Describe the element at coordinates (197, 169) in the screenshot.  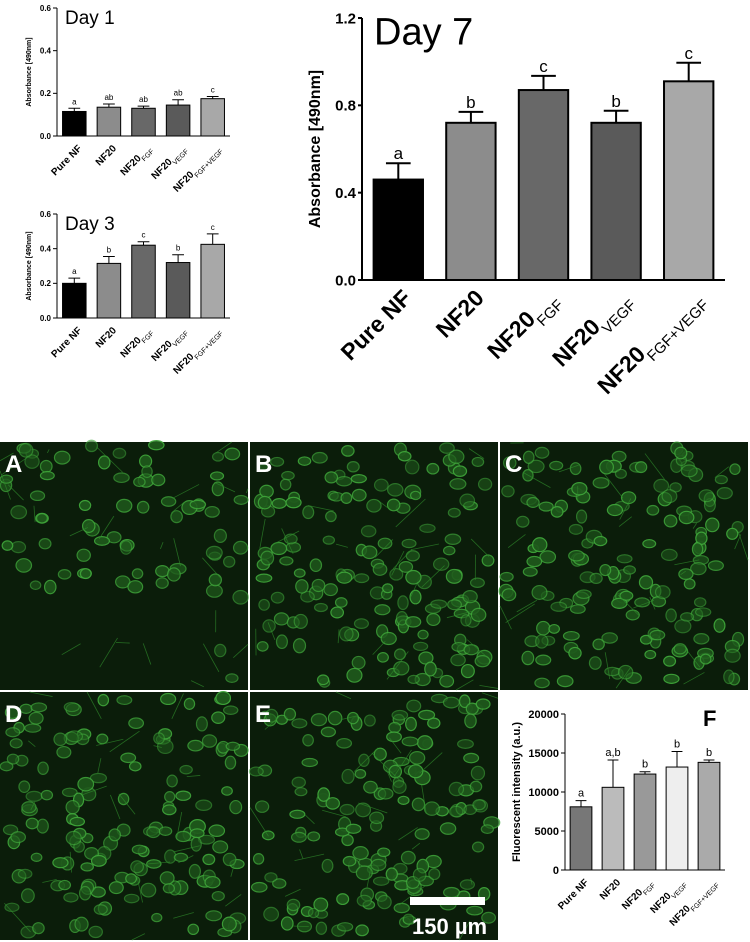
I see `x-tick-label: NF20FGF+VEGF` at that location.